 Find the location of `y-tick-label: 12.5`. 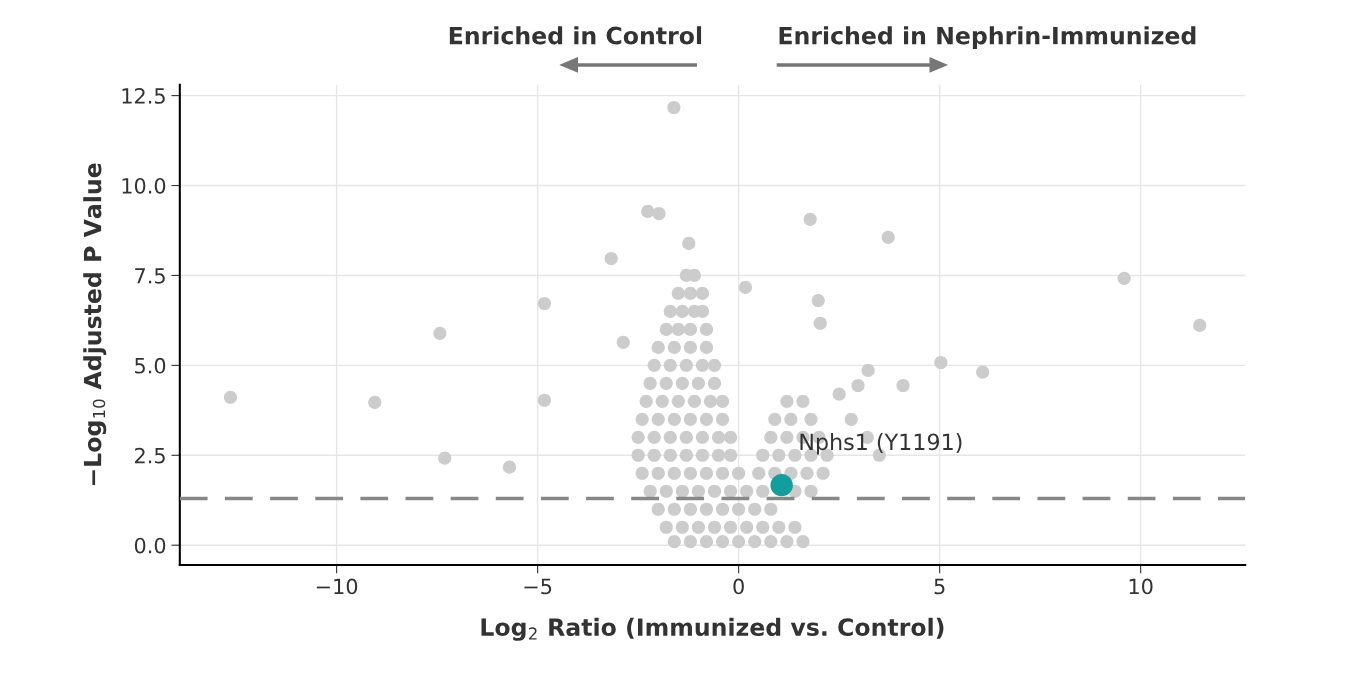

y-tick-label: 12.5 is located at coordinates (143, 96).